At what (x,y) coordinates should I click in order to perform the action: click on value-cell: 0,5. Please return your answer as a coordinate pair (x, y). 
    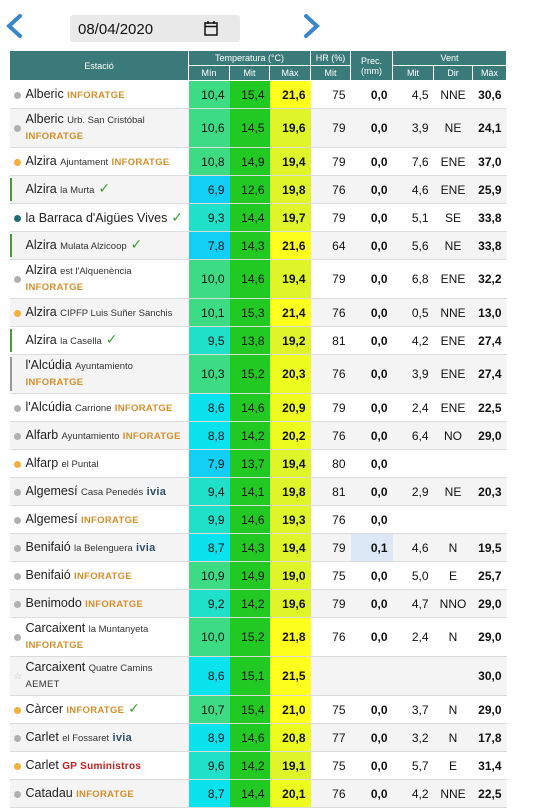
    Looking at the image, I should click on (413, 312).